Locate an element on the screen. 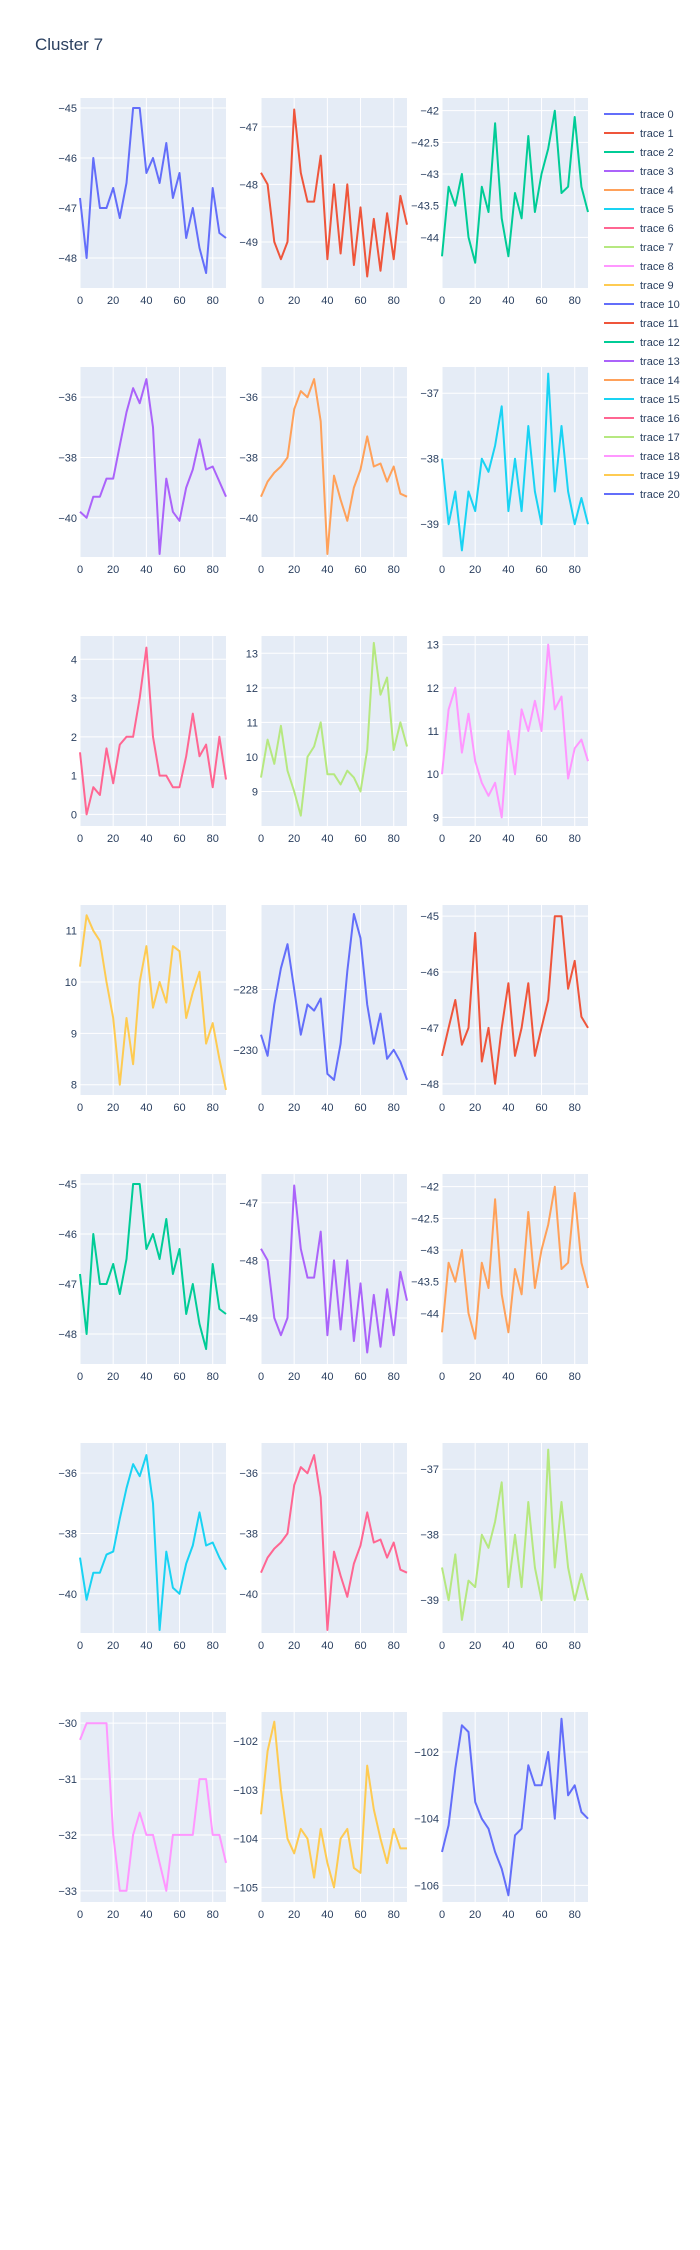 Image resolution: width=700 pixels, height=2250 pixels. legend-item: trace 16 is located at coordinates (642, 419).